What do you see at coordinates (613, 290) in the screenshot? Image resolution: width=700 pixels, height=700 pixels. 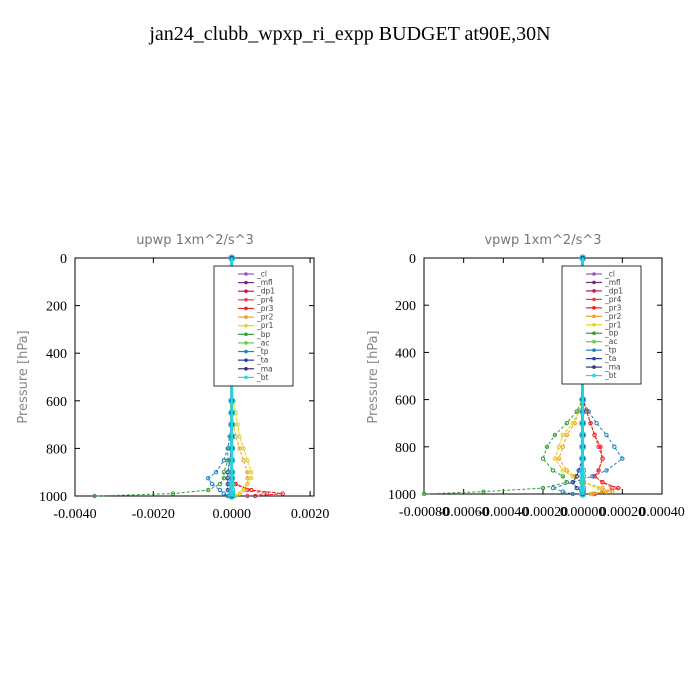 I see `legend-label: _dp1` at bounding box center [613, 290].